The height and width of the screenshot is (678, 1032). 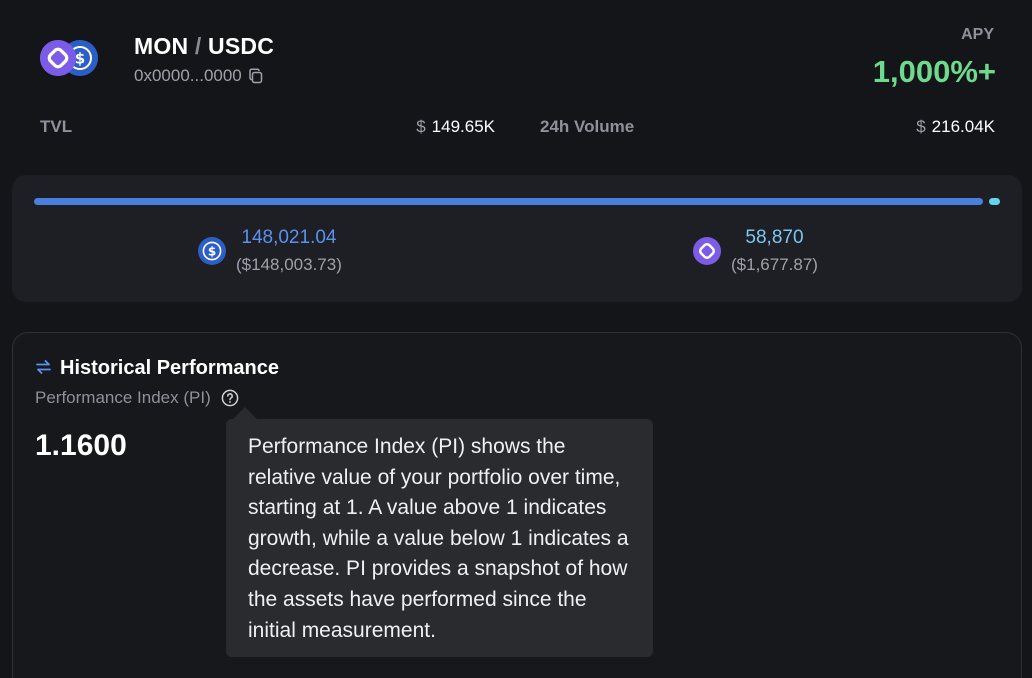 What do you see at coordinates (289, 237) in the screenshot?
I see `usdc-amount: 148,021.04` at bounding box center [289, 237].